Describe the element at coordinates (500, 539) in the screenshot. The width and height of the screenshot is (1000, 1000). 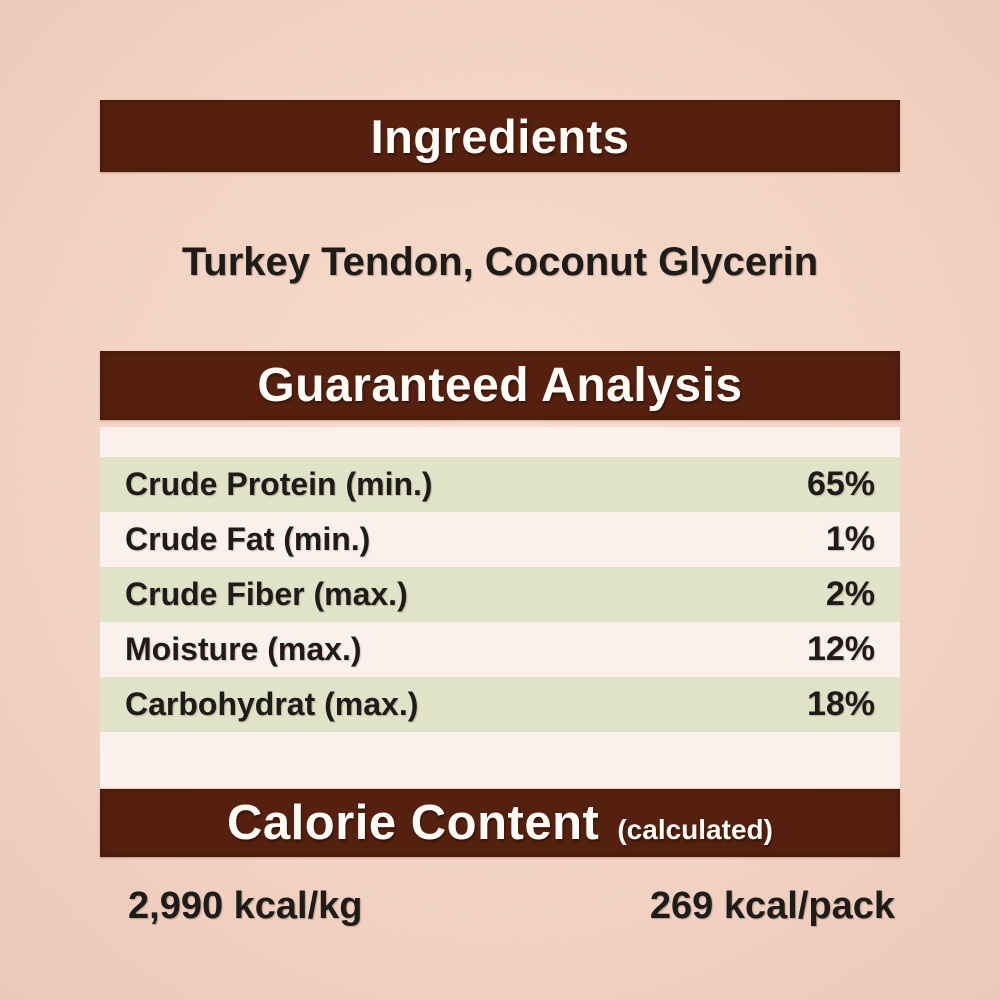
I see `table-row: Crude Fat (min.) 1%` at that location.